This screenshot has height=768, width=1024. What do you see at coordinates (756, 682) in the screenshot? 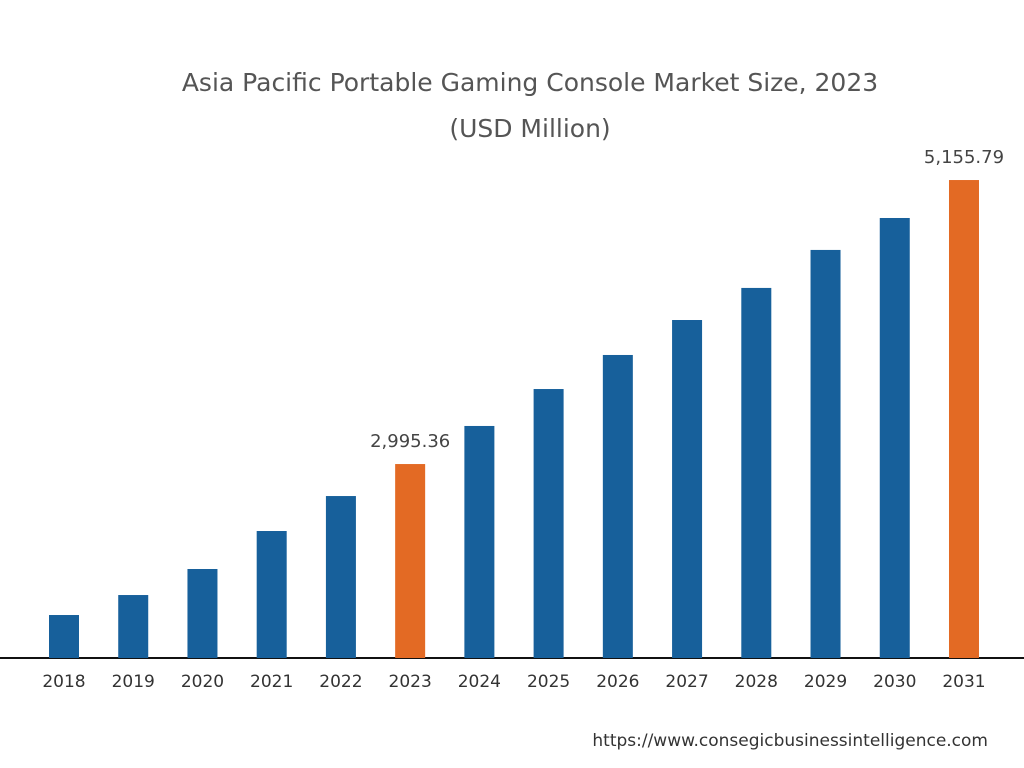
I see `x-tick-label: 2028` at bounding box center [756, 682].